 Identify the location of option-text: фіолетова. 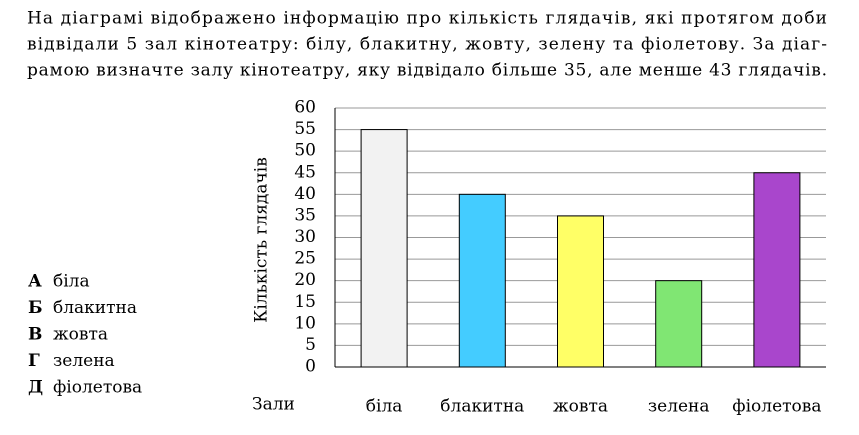
(97, 388).